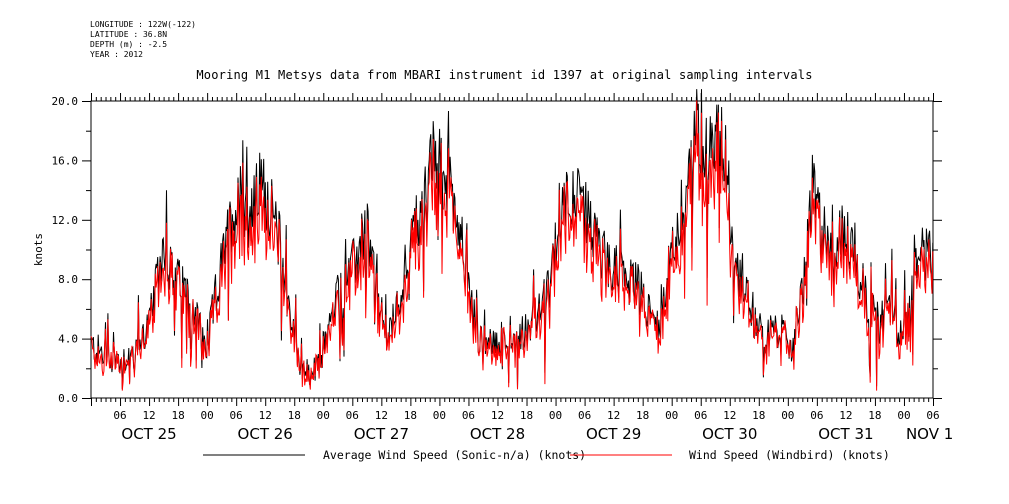  Describe the element at coordinates (38, 249) in the screenshot. I see `y-axis-label: knots` at that location.